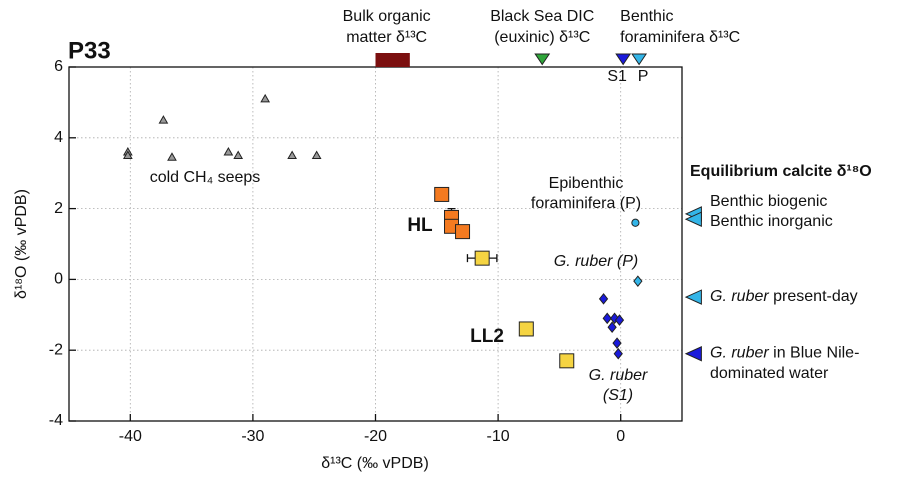 The image size is (924, 481). Describe the element at coordinates (56, 349) in the screenshot. I see `y-tick-label: -2` at that location.